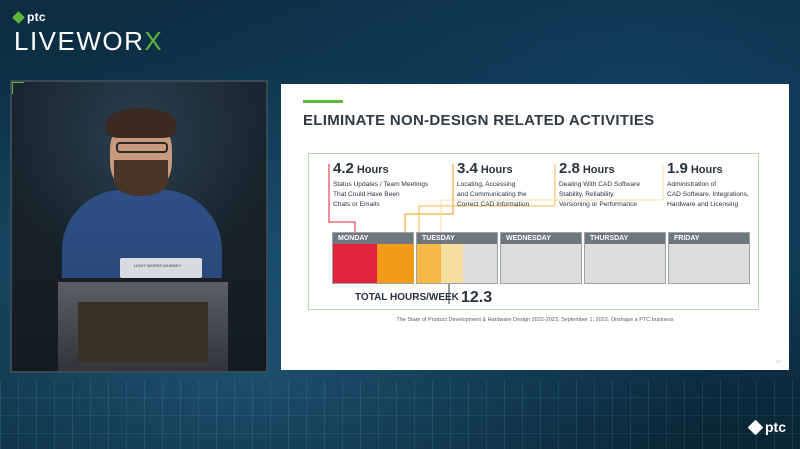 The width and height of the screenshot is (800, 449). I want to click on event-title-prefix: LIVEWOR, so click(79, 41).